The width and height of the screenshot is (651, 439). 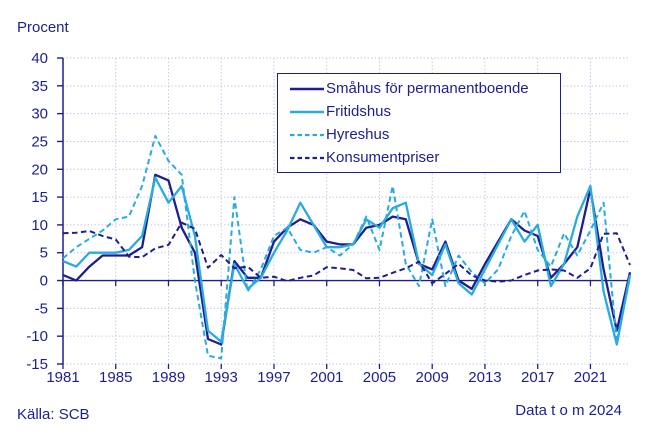 I want to click on legend-line-sample-fritidshus, so click(x=307, y=111).